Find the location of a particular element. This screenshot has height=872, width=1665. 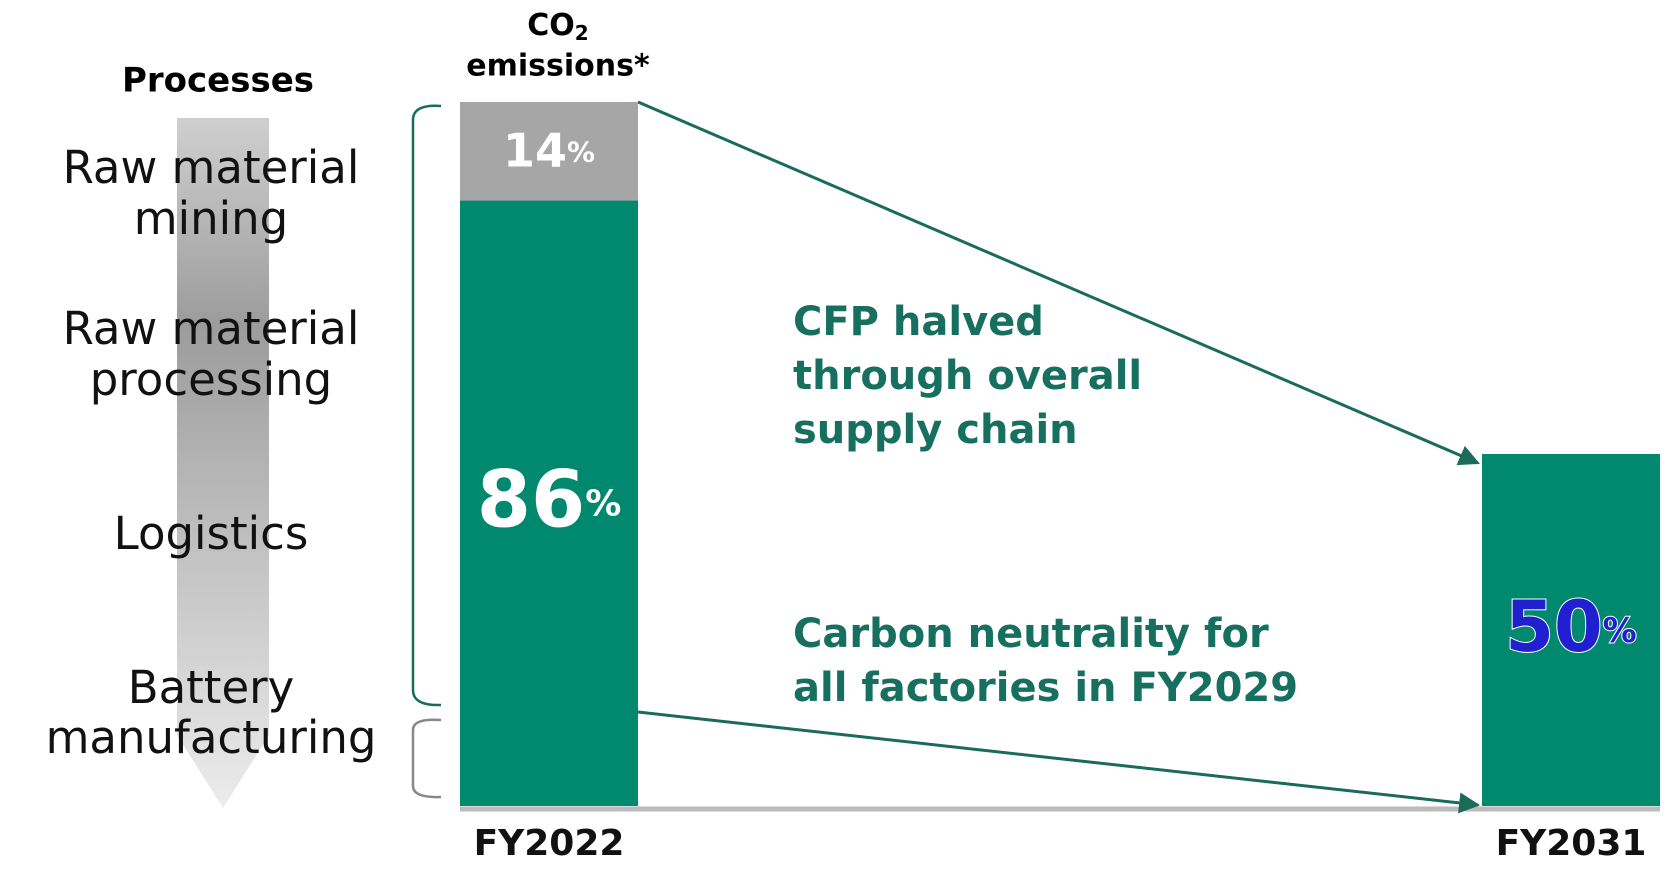

value-label: 14% is located at coordinates (549, 150).